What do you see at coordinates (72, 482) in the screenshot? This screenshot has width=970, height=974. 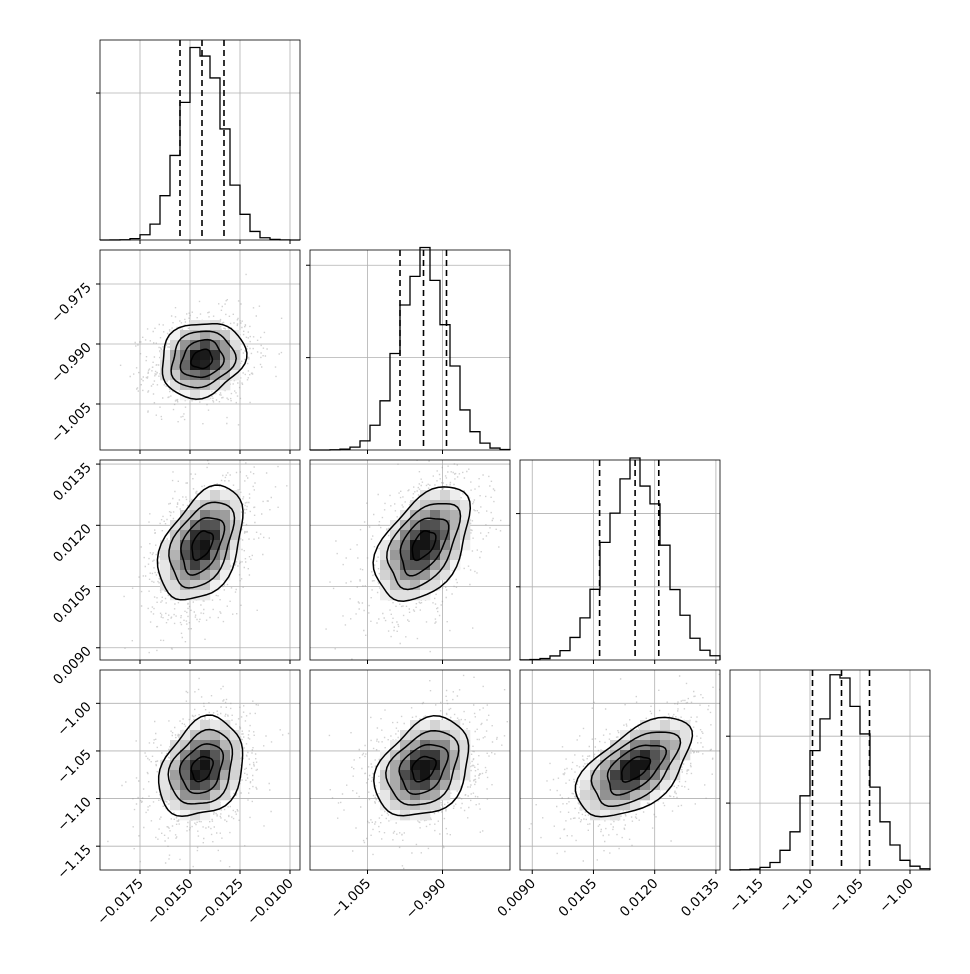 I see `y-tick-label: 0.0135` at bounding box center [72, 482].